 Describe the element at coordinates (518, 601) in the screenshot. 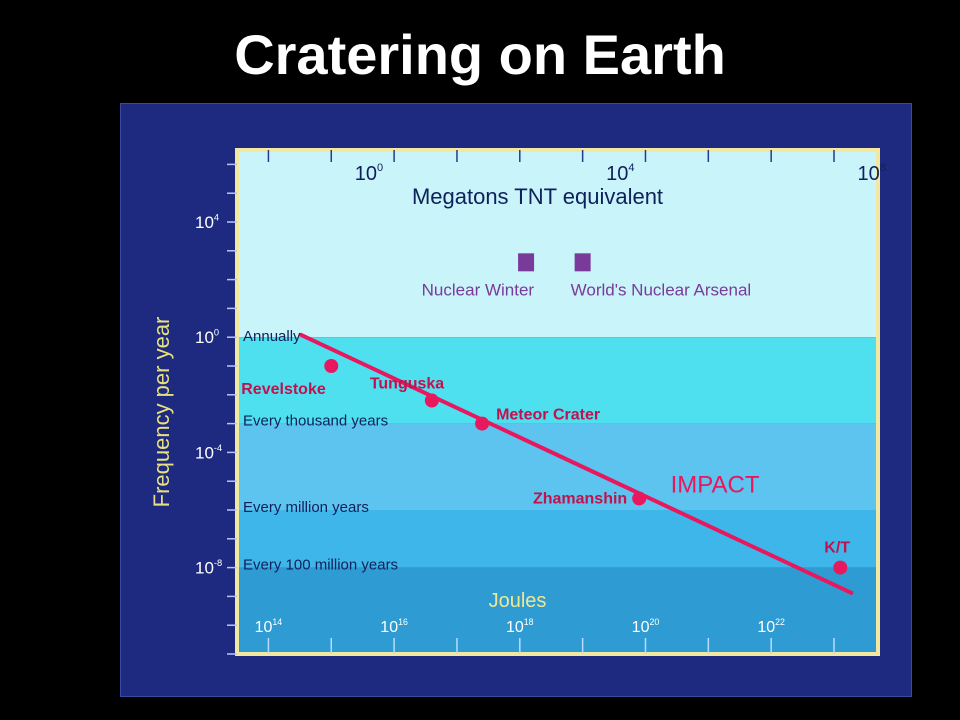

I see `x-bottom-axis-label: Joules` at that location.